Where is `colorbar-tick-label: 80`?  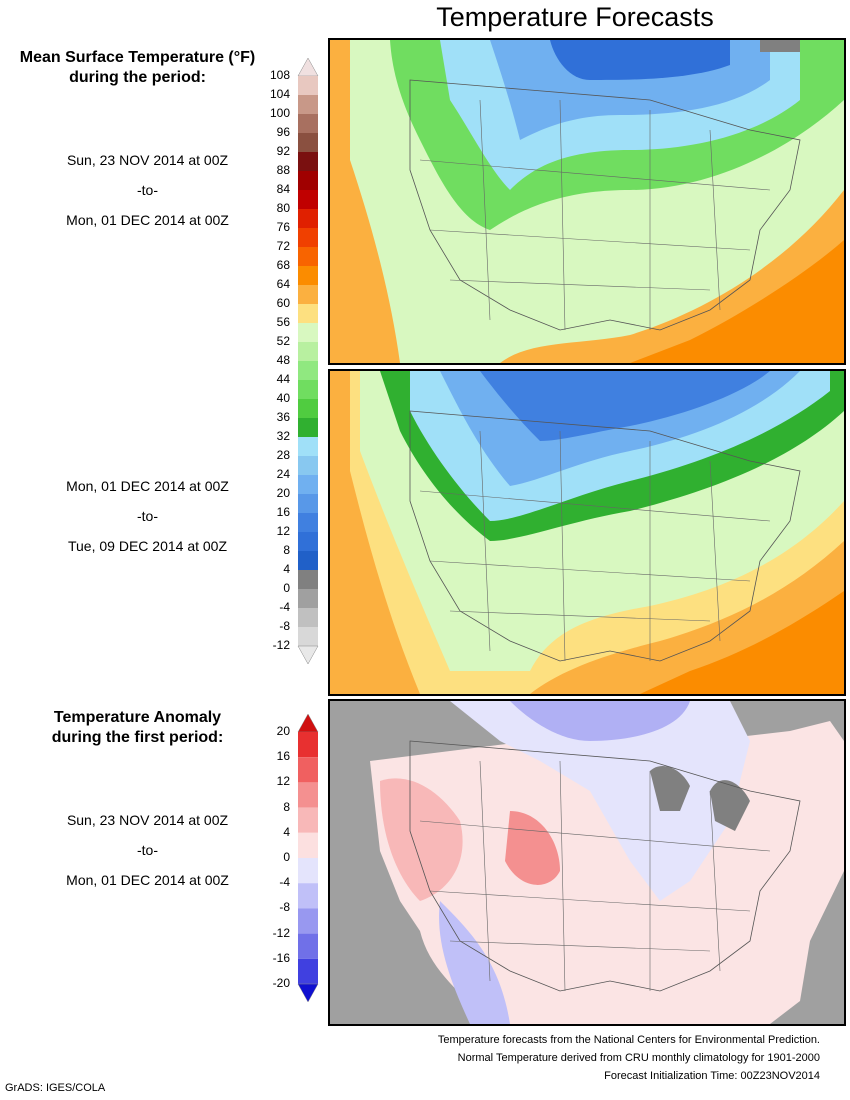 colorbar-tick-label: 80 is located at coordinates (283, 208).